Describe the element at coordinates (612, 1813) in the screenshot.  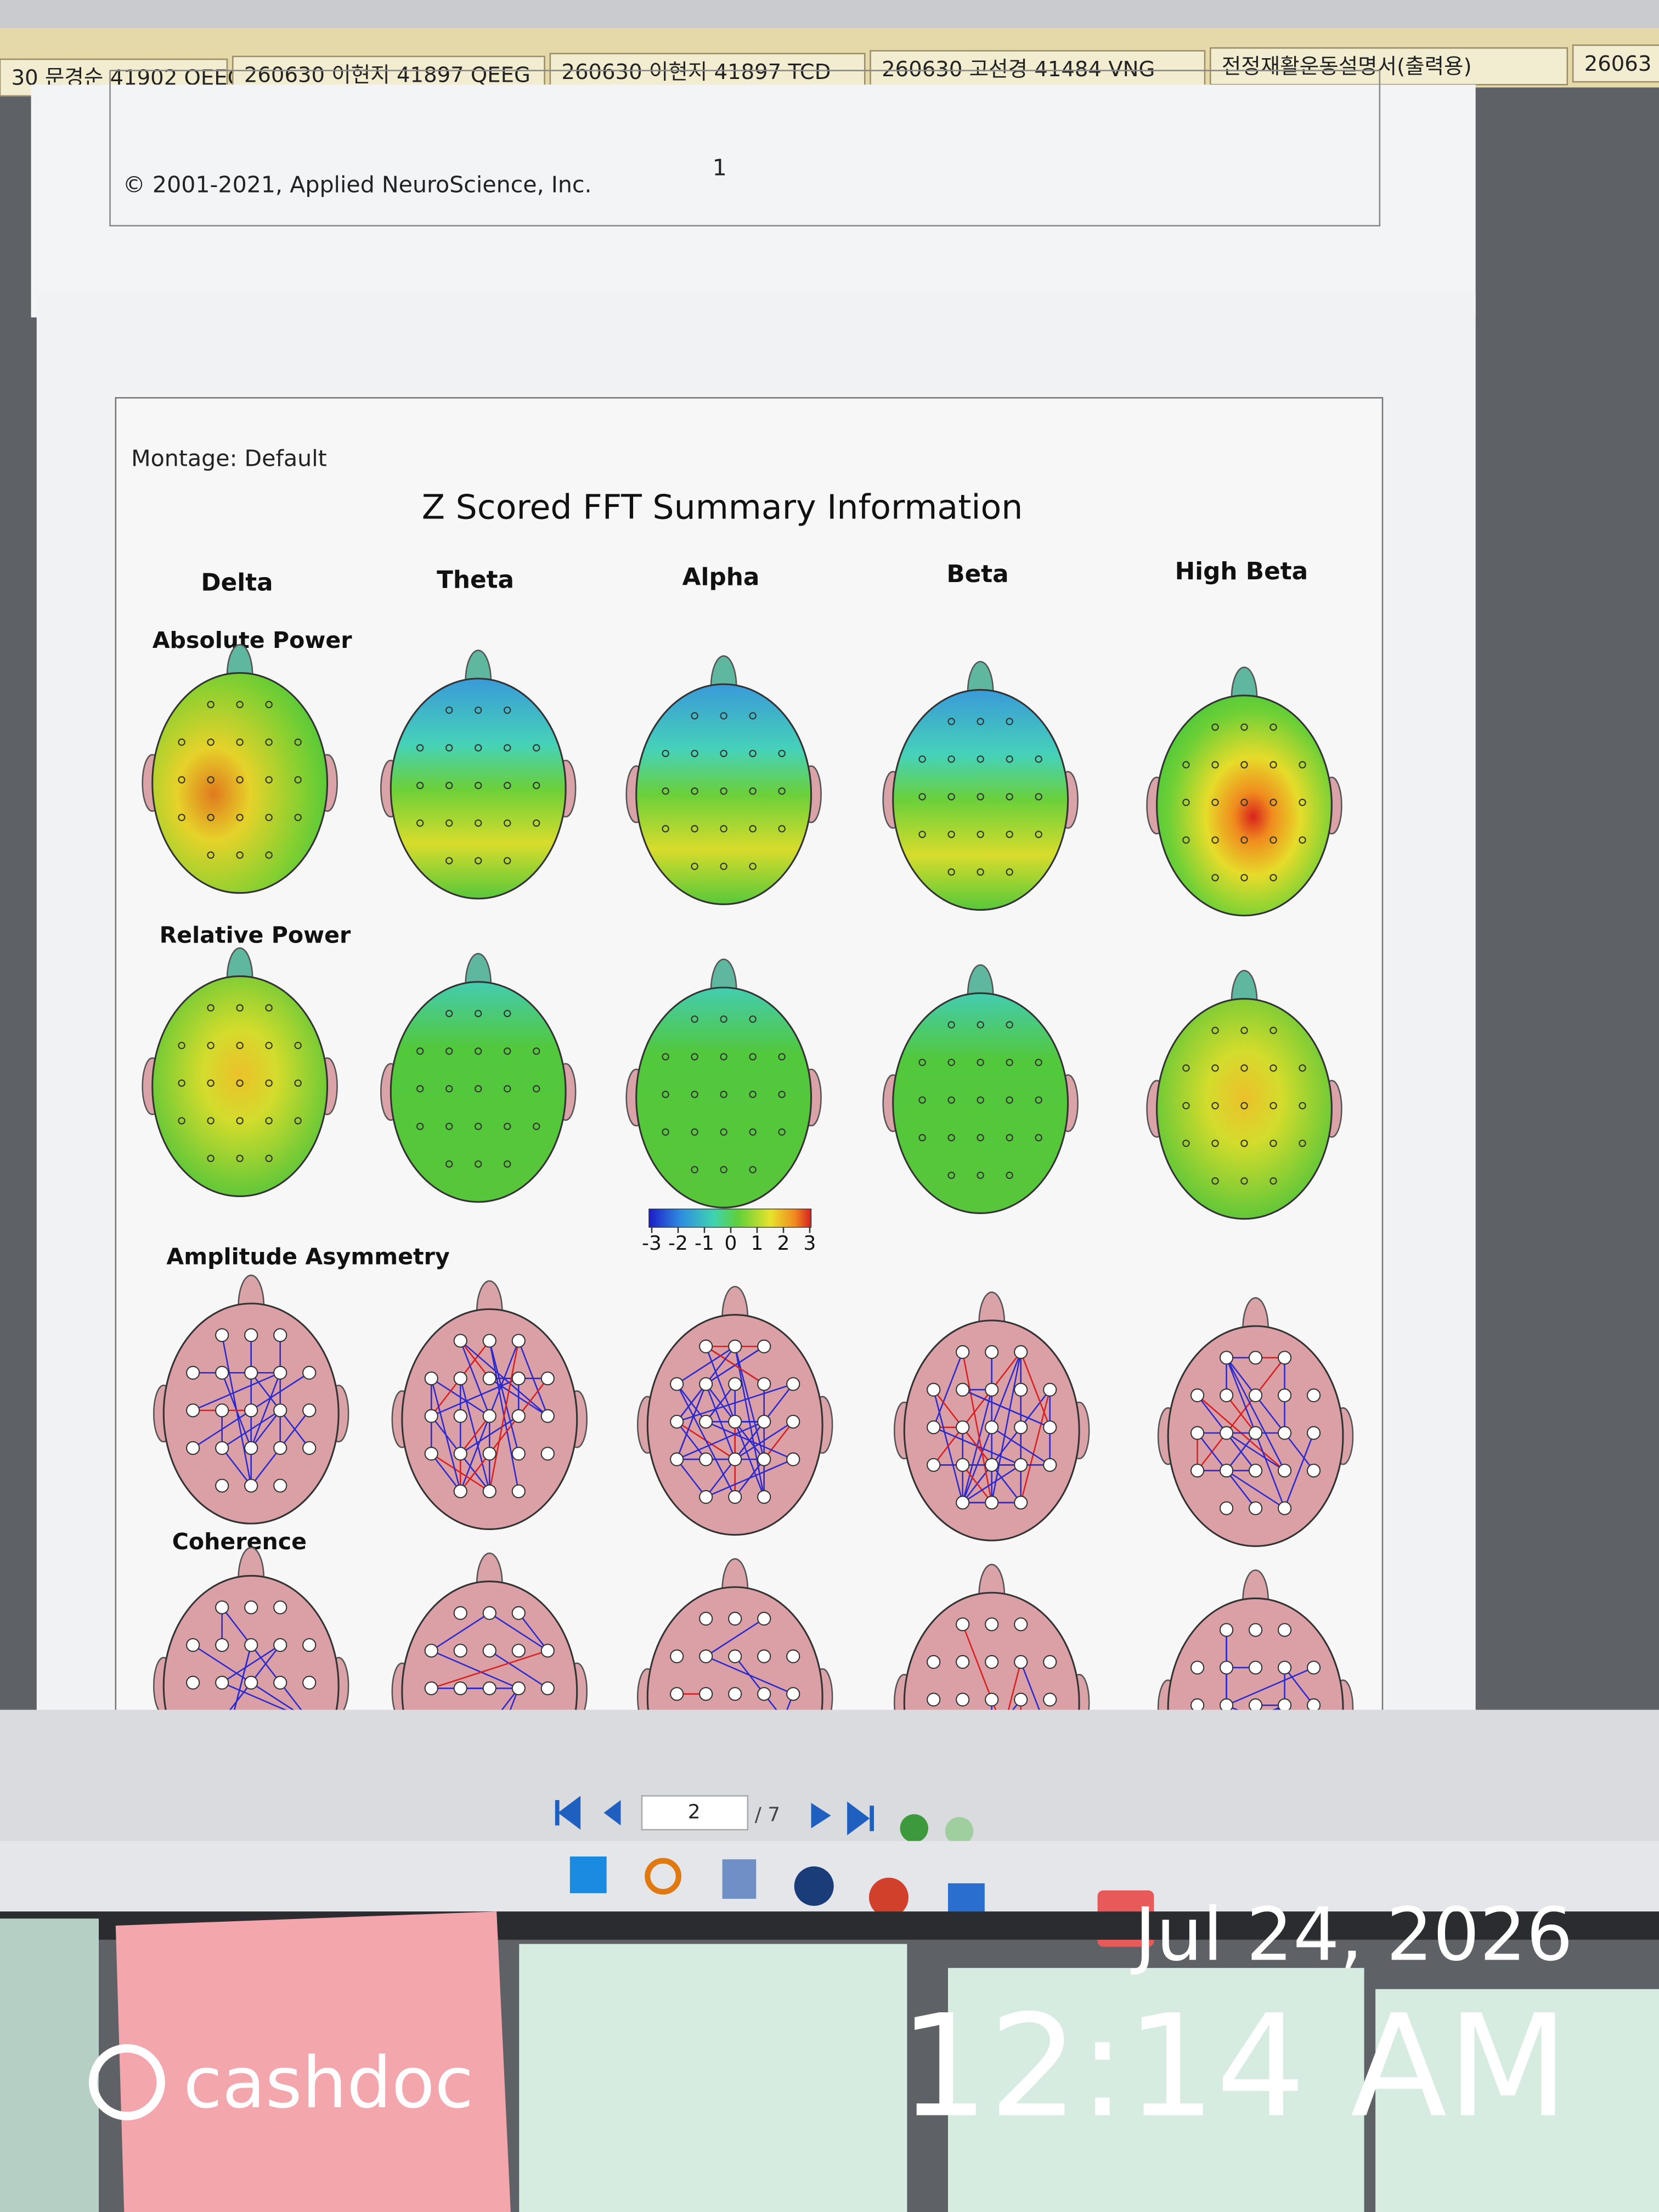
I see `prev-page-button` at that location.